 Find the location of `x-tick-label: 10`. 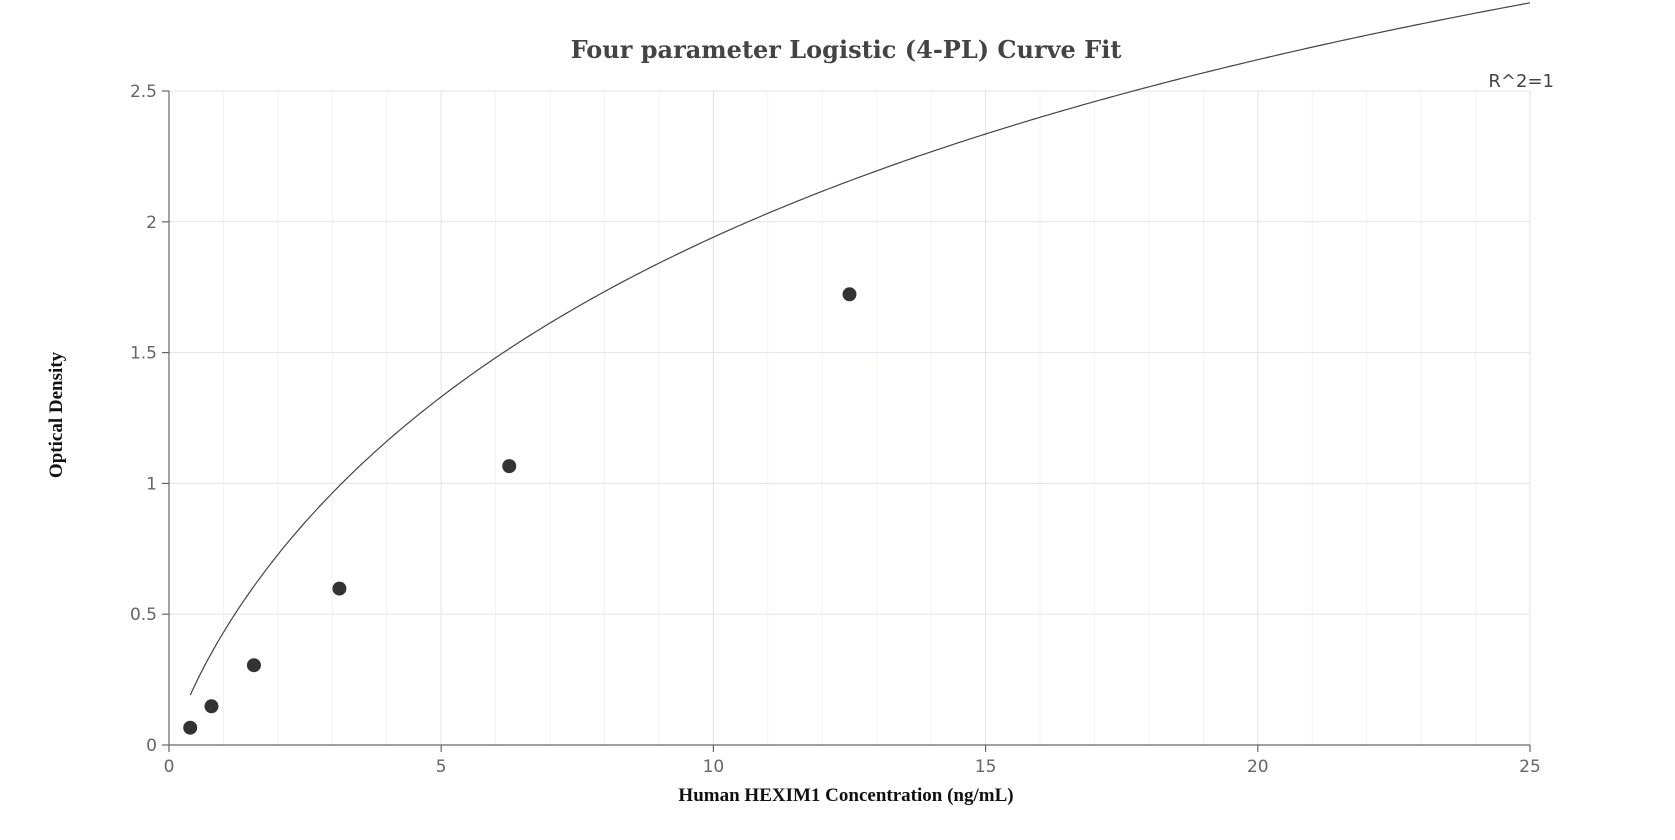

x-tick-label: 10 is located at coordinates (714, 767).